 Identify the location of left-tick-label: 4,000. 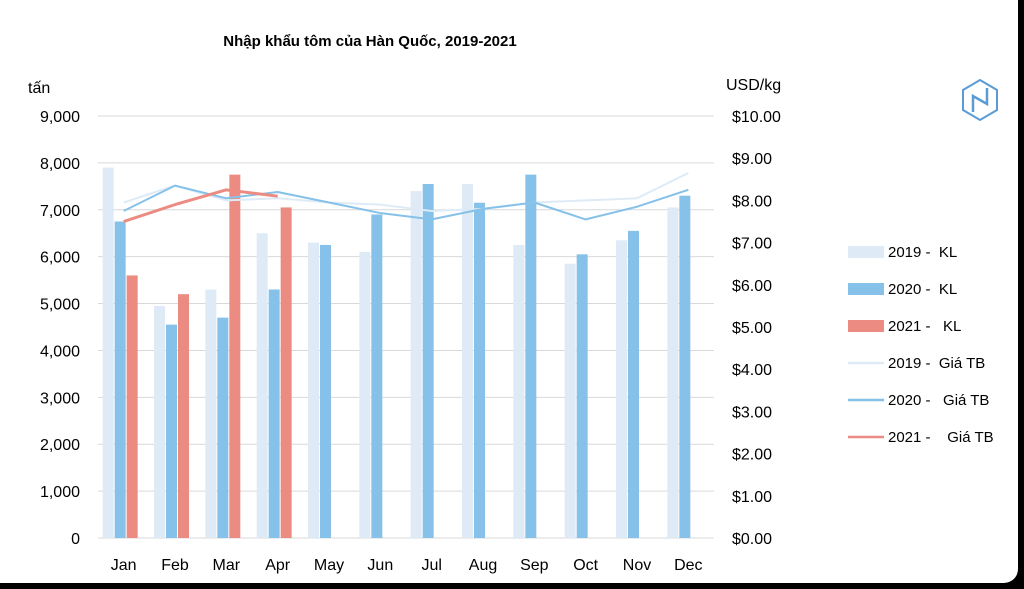
(60, 351).